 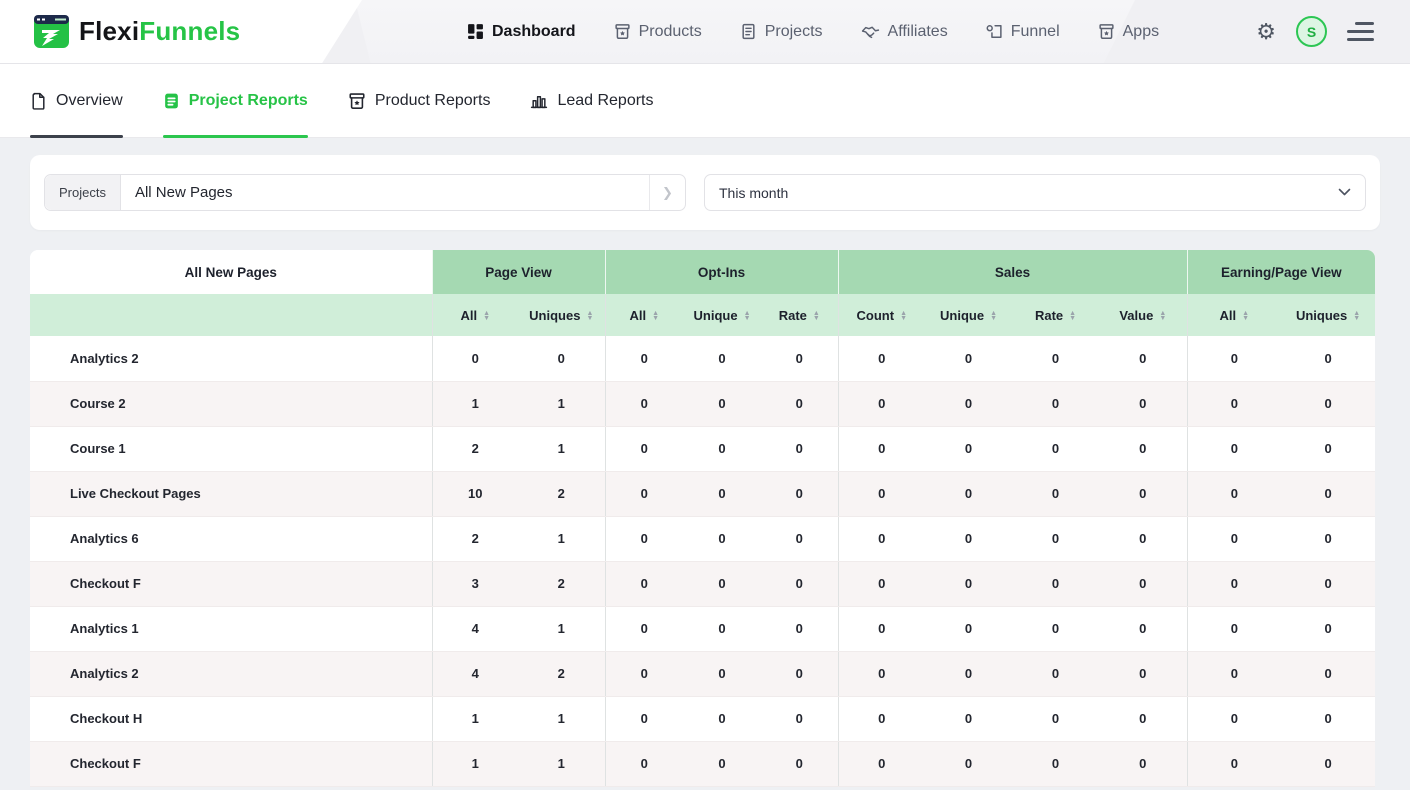 I want to click on date-range-value: This month, so click(x=754, y=192).